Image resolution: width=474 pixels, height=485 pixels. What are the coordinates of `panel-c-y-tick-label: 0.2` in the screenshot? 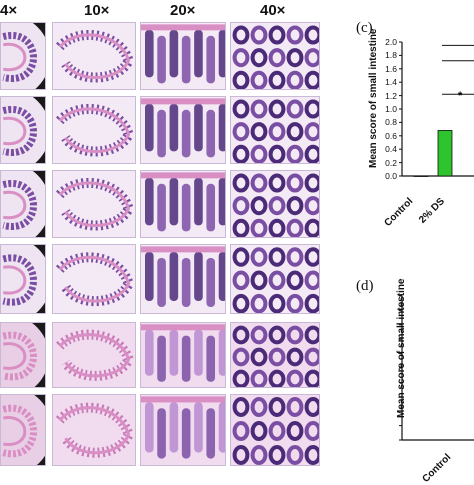 It's located at (391, 162).